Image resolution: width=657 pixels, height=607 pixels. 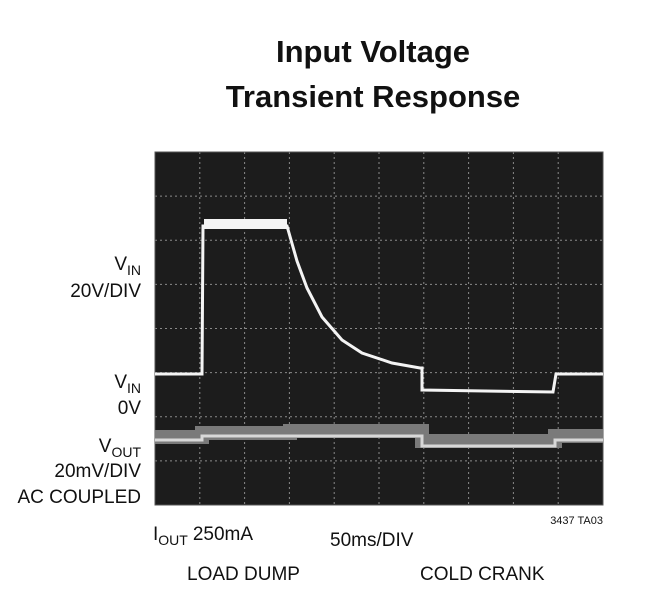 I want to click on event-label: LOAD DUMP, so click(x=243, y=574).